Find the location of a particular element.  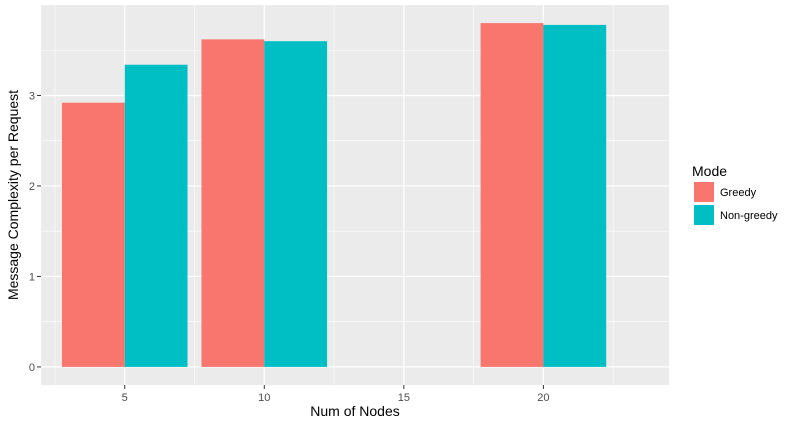

y-axis-title: Message Complexity per Request is located at coordinates (13, 195).